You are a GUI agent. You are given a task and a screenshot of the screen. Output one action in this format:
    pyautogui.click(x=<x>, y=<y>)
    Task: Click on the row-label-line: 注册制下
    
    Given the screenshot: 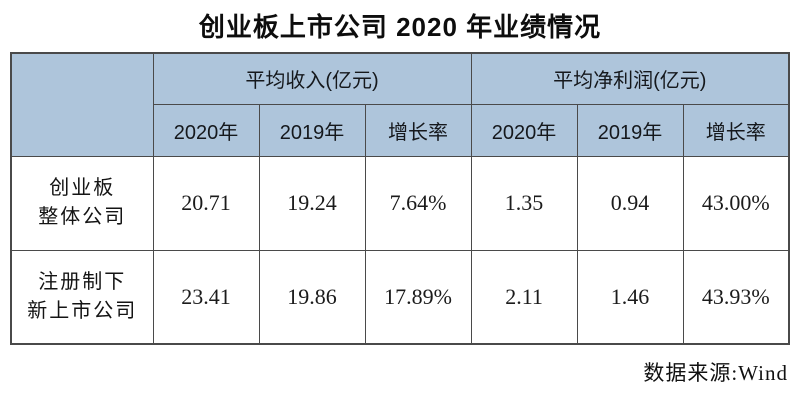 What is the action you would take?
    pyautogui.click(x=82, y=281)
    